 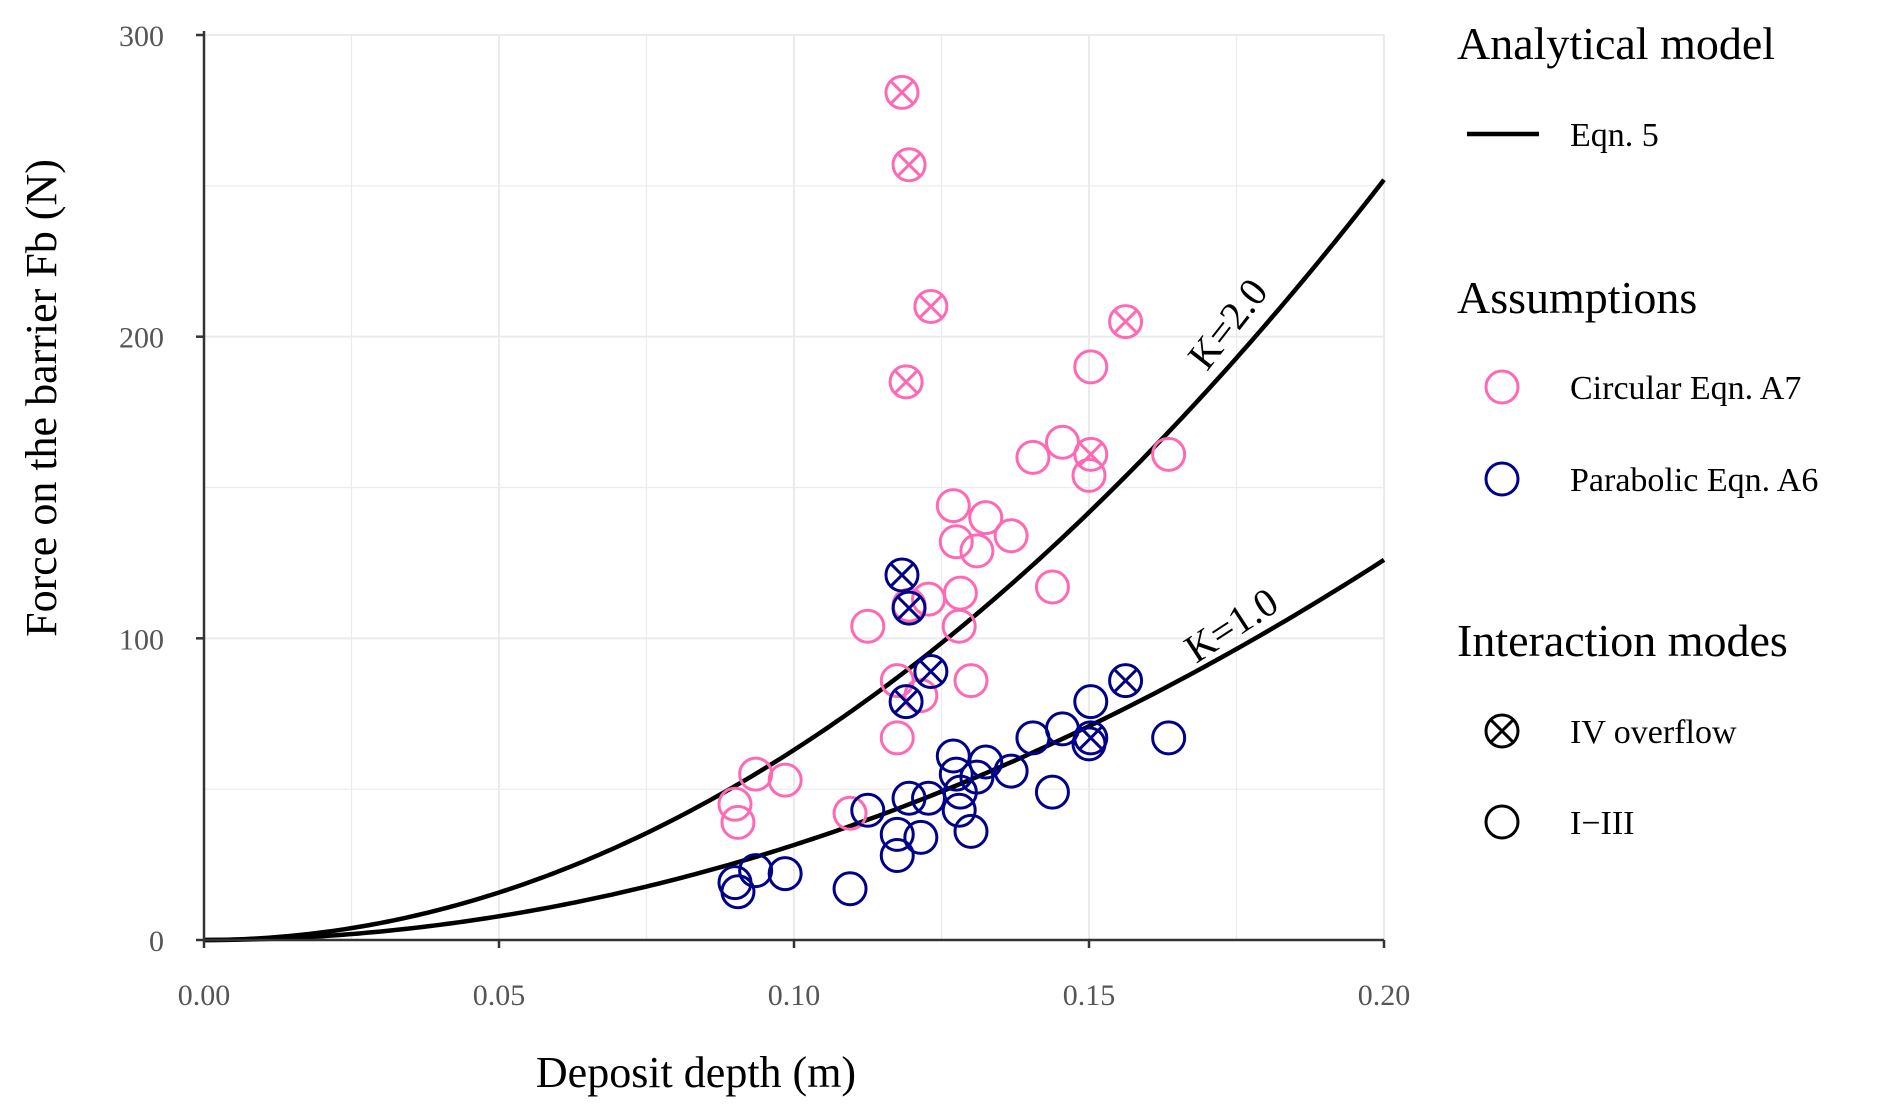 What do you see at coordinates (141, 36) in the screenshot?
I see `y-tick-label: 300` at bounding box center [141, 36].